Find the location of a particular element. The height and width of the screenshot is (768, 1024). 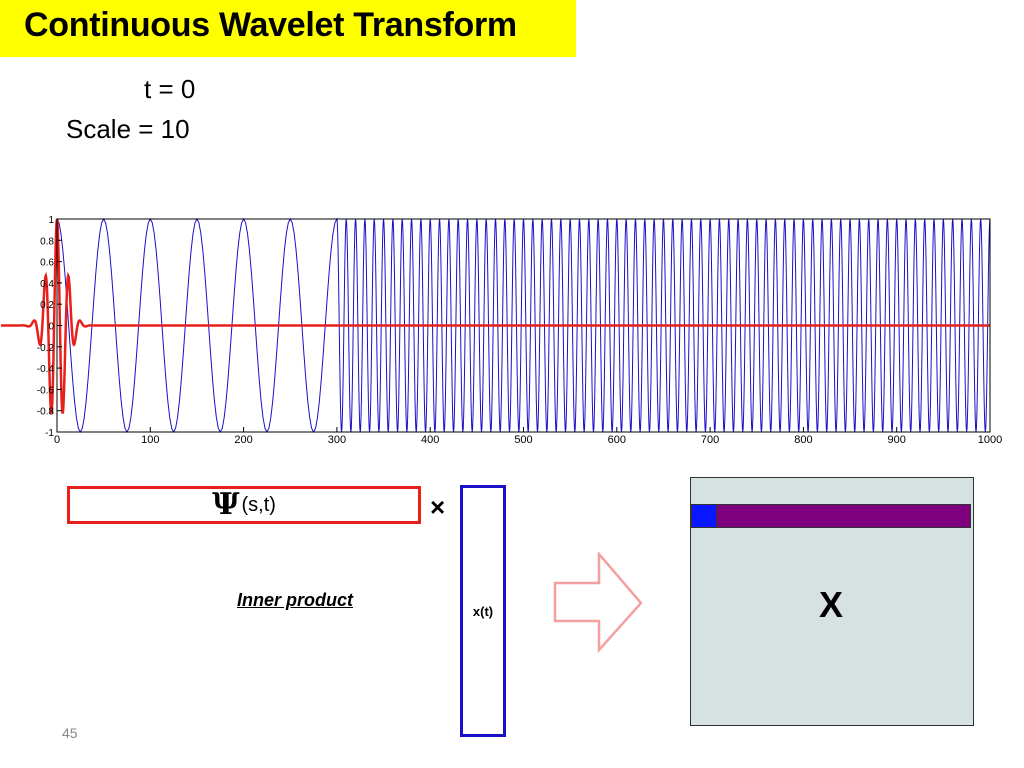

y-tick-label: -0.8 is located at coordinates (46, 412).